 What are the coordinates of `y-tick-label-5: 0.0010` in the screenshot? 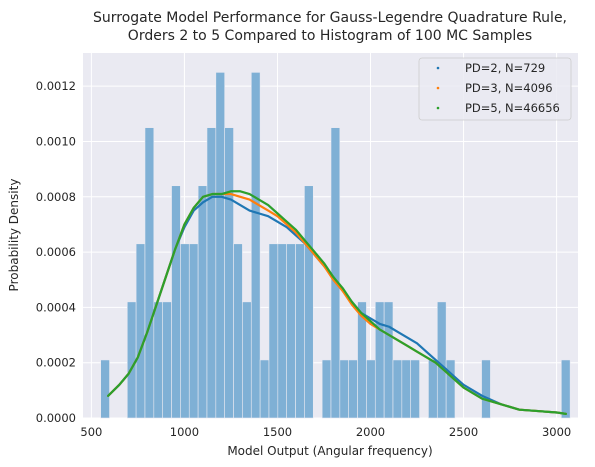 It's located at (56, 141).